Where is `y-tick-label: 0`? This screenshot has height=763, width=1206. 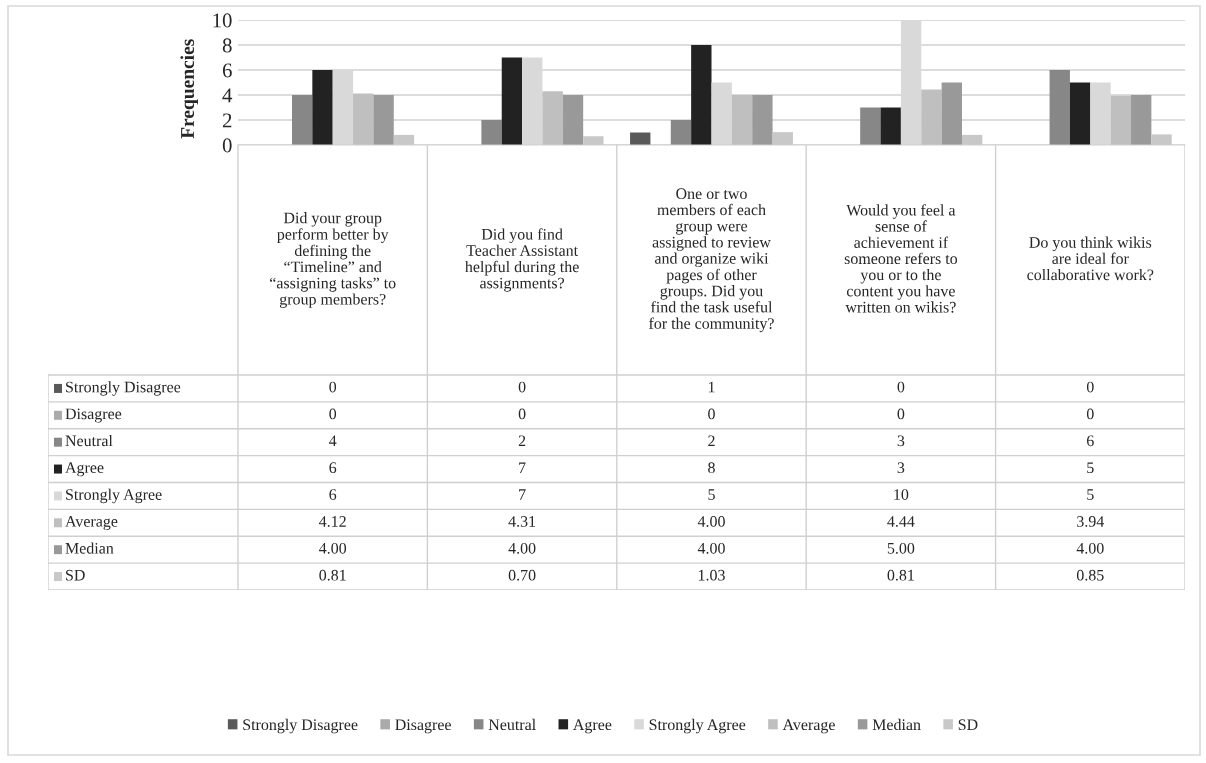 y-tick-label: 0 is located at coordinates (227, 145).